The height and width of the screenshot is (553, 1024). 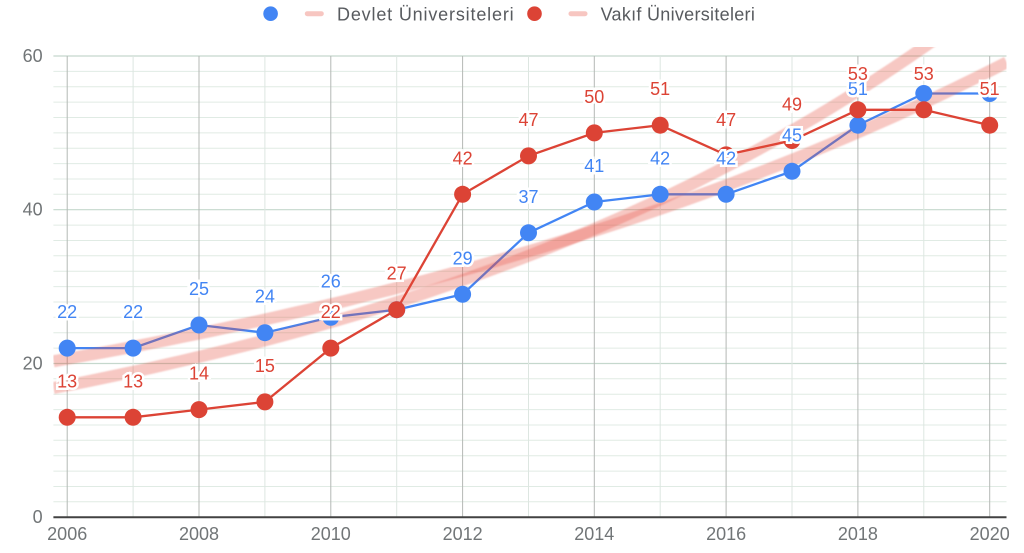 What do you see at coordinates (678, 15) in the screenshot?
I see `svg-text: Vakıf Üniversiteleri` at bounding box center [678, 15].